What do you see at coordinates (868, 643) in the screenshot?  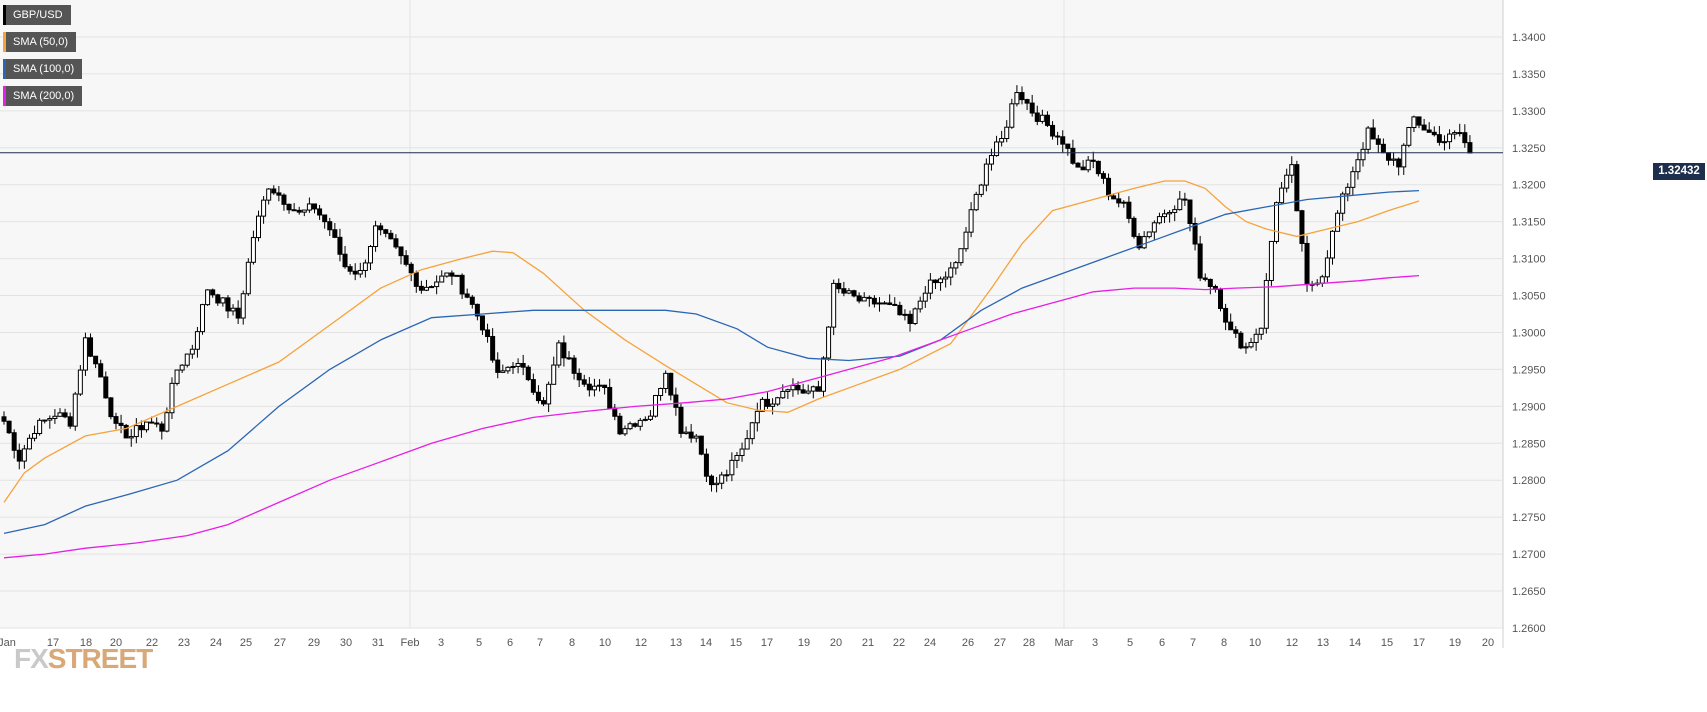 I see `x-tick-label: 21` at bounding box center [868, 643].